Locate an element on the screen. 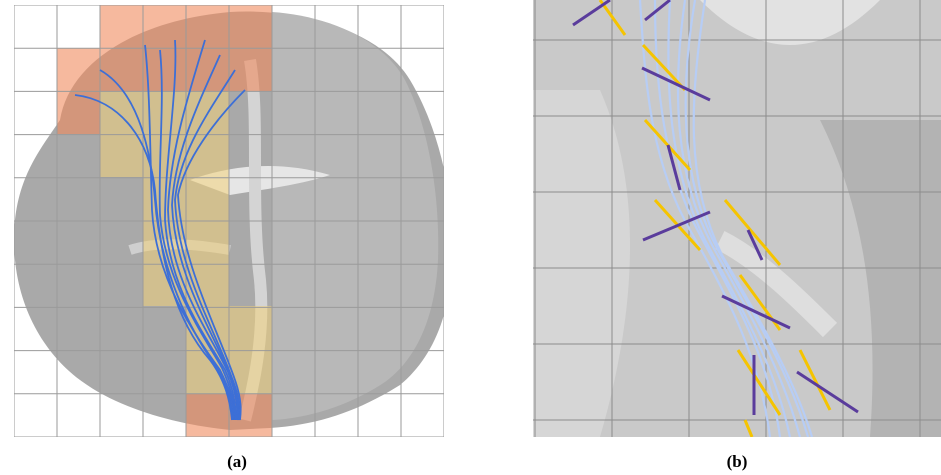 Image resolution: width=941 pixels, height=475 pixels. panel-caption: (a) is located at coordinates (237, 461).